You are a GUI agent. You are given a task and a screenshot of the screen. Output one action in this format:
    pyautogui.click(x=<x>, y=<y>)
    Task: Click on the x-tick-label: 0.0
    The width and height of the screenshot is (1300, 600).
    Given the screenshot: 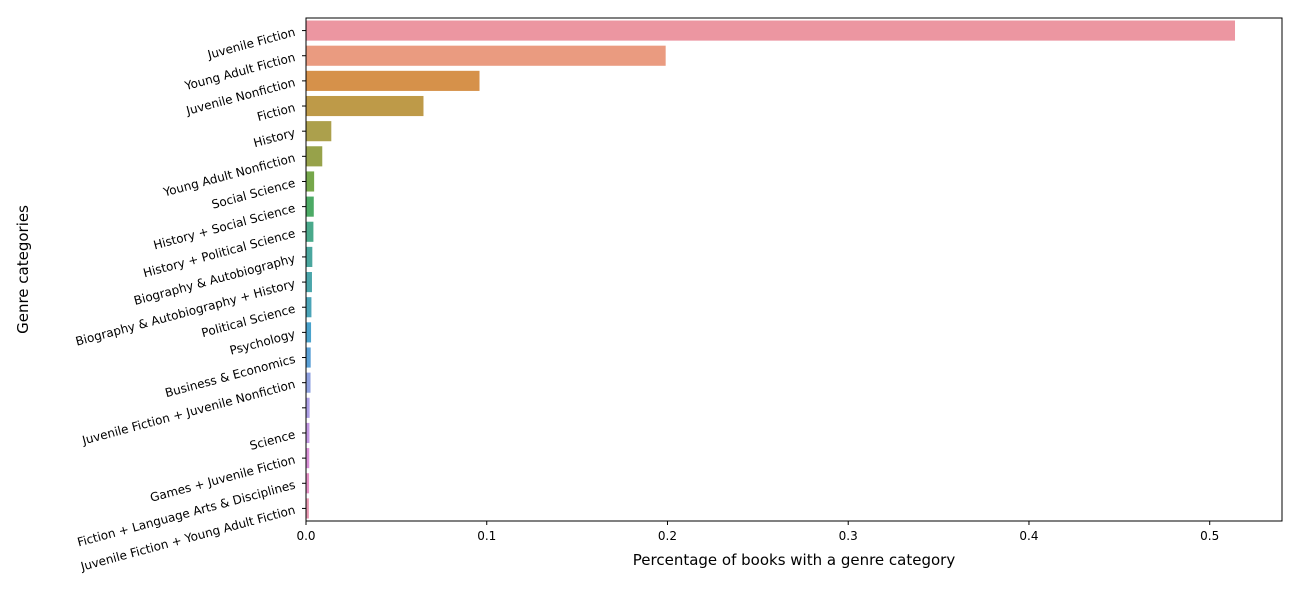 What is the action you would take?
    pyautogui.click(x=305, y=536)
    